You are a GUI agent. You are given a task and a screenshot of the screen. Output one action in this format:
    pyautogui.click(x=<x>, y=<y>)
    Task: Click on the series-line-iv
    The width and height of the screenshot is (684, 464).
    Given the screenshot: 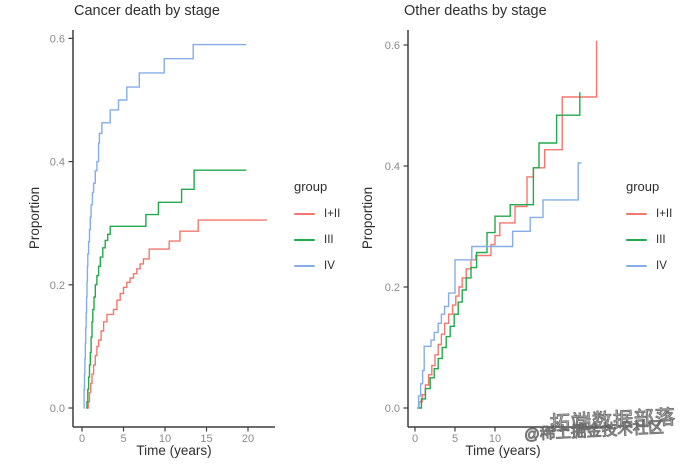 What is the action you would take?
    pyautogui.click(x=499, y=285)
    